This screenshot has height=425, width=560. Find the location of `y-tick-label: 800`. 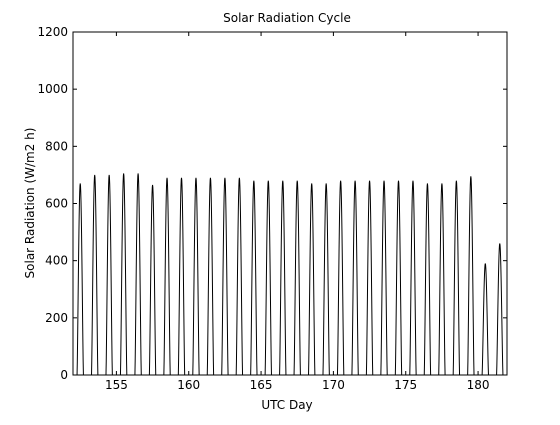

y-tick-label: 800 is located at coordinates (56, 146).